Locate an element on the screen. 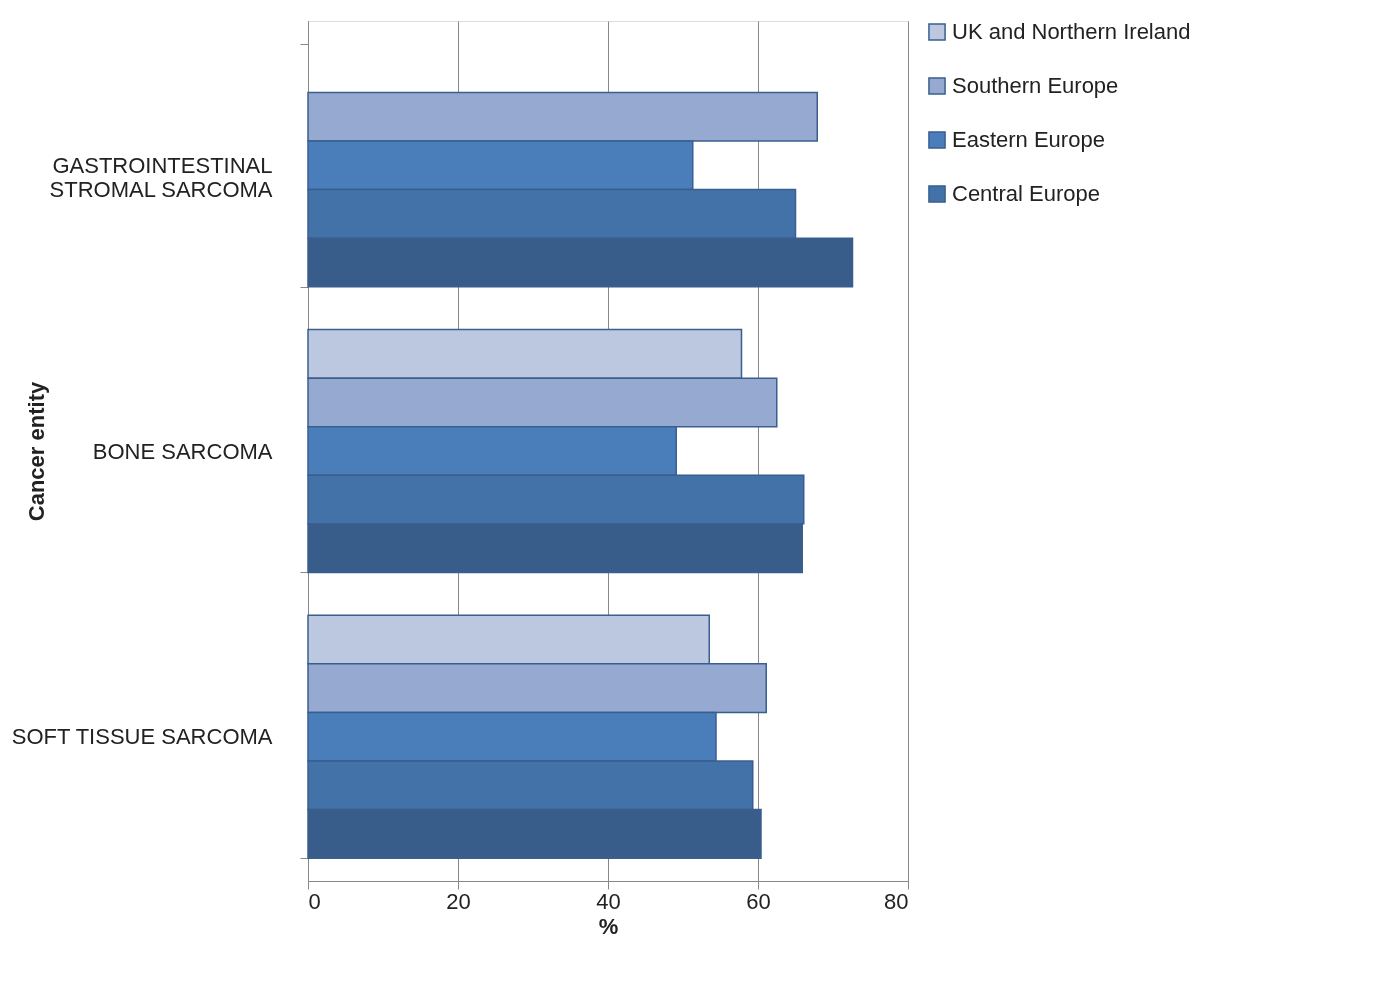 The width and height of the screenshot is (1383, 999). y-tick-label: SOFT TISSUE SARCOMA is located at coordinates (142, 737).